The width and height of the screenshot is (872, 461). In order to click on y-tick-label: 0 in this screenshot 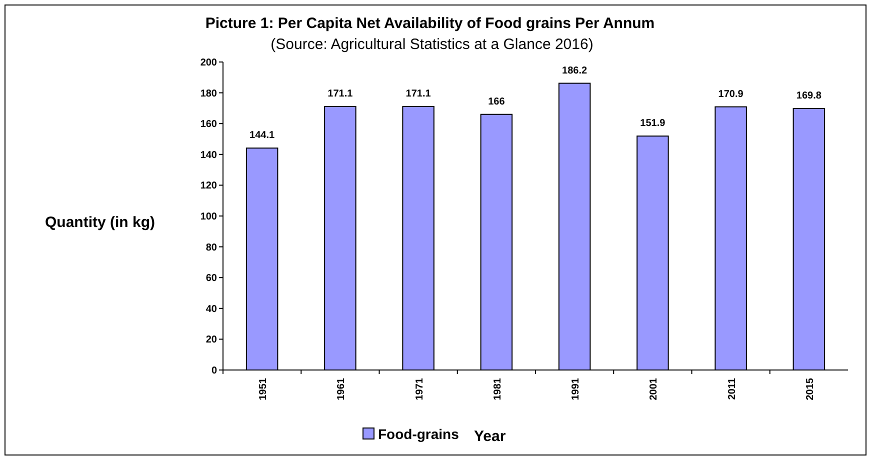, I will do `click(214, 371)`.